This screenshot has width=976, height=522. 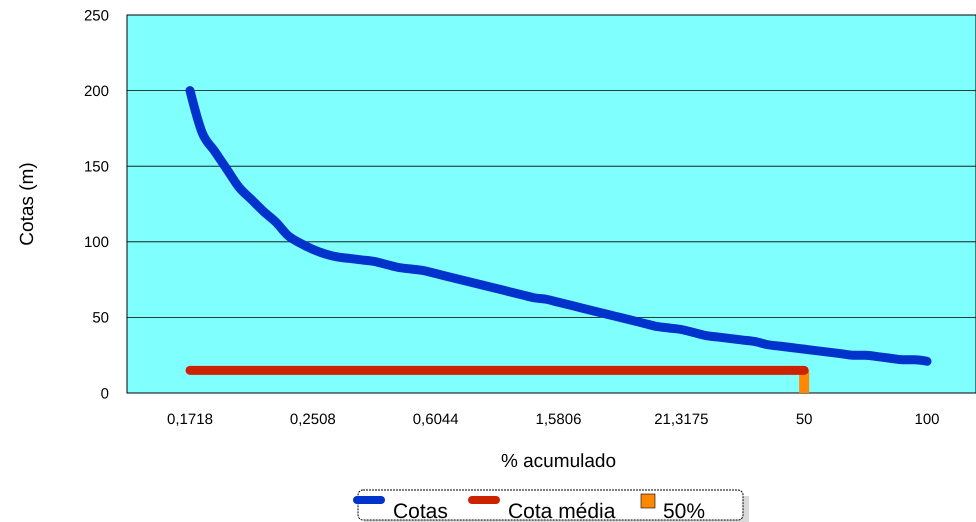 I want to click on x-tick-label: 0,1718, so click(x=190, y=419).